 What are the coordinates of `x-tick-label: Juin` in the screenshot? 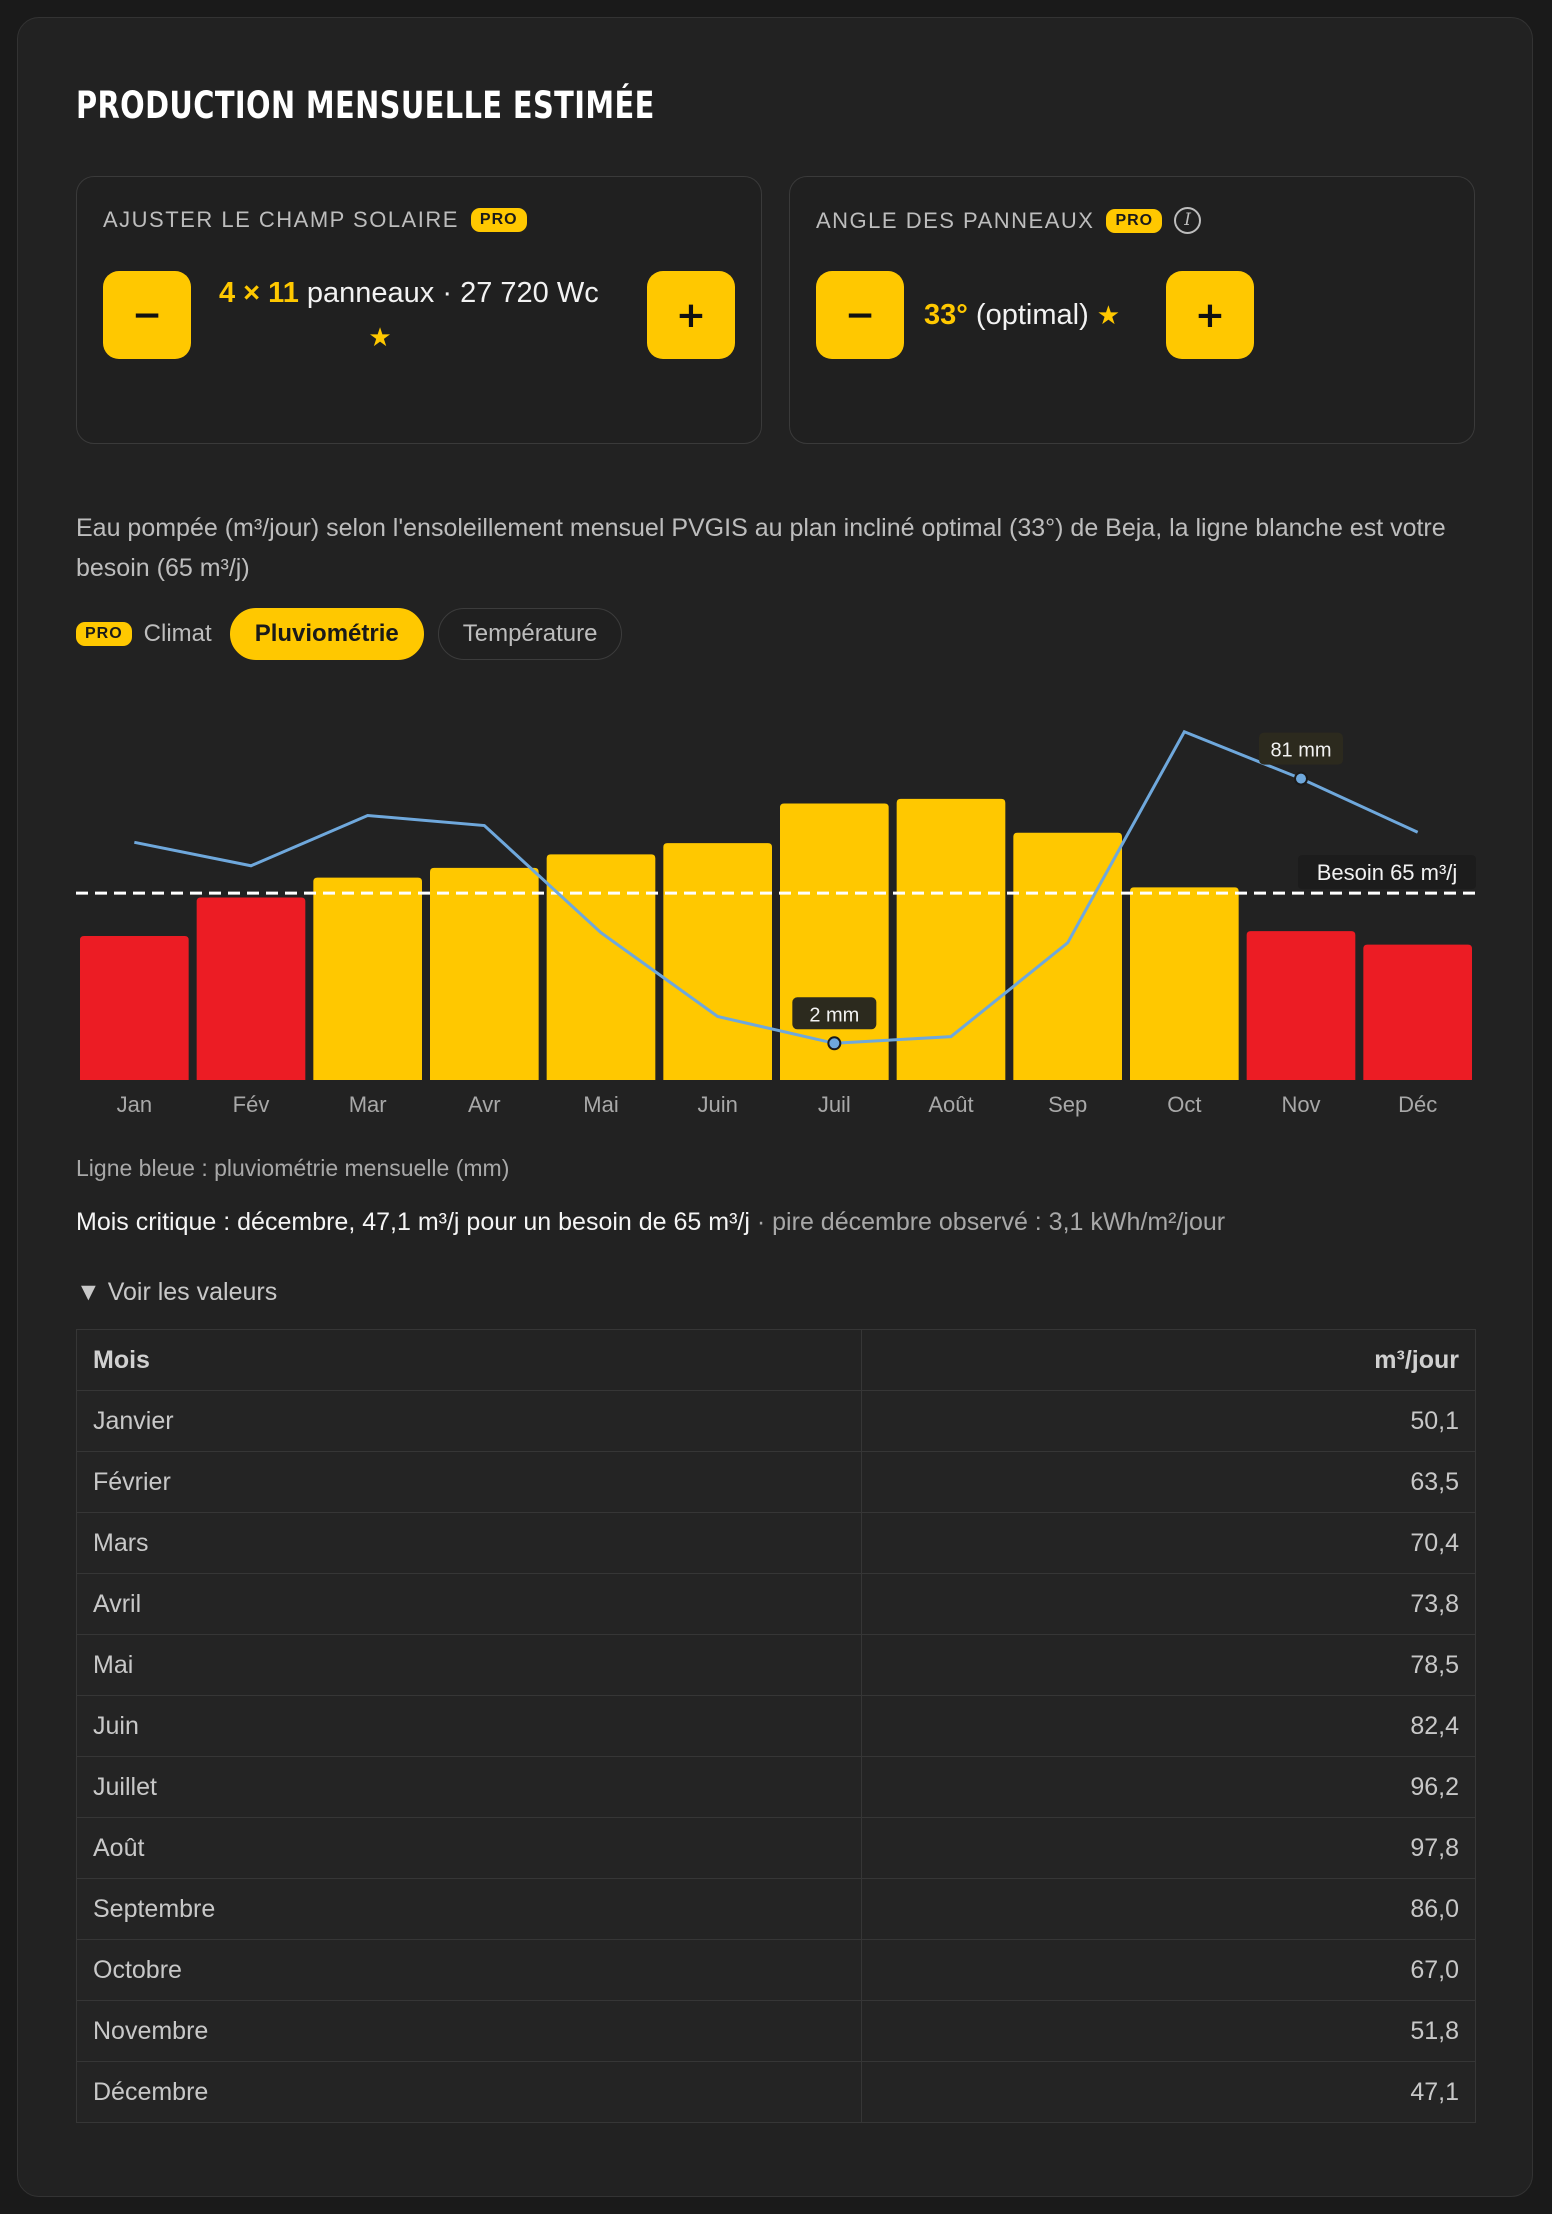 It's located at (717, 1104).